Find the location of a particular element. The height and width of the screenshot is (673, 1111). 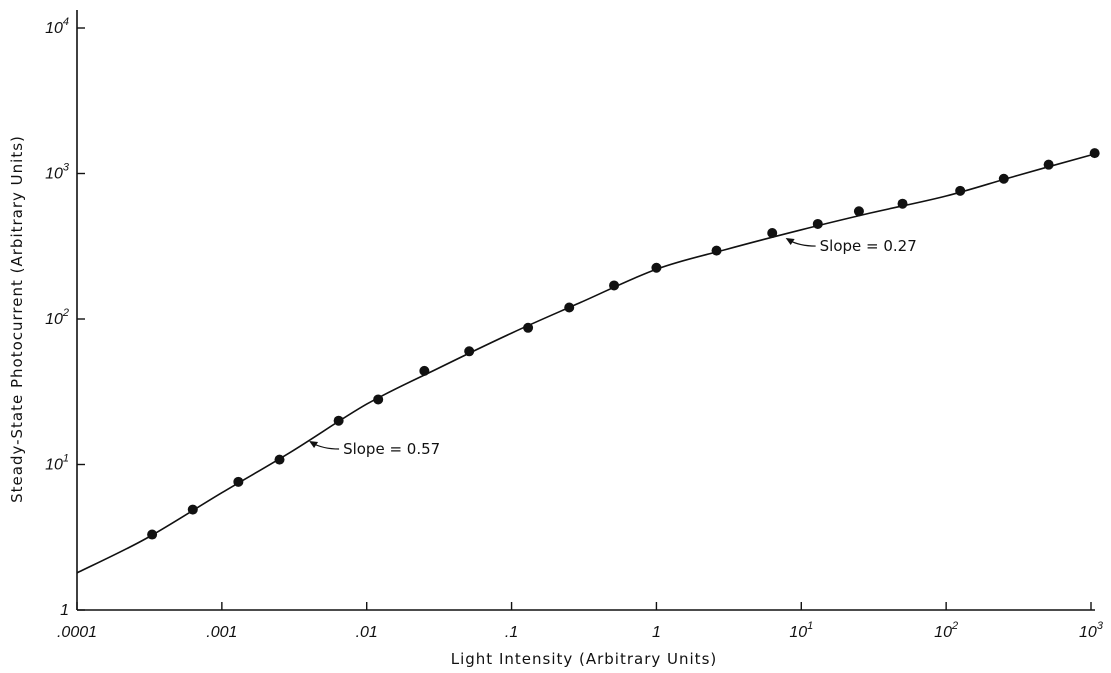

y-tick-label: 1 is located at coordinates (64, 610).